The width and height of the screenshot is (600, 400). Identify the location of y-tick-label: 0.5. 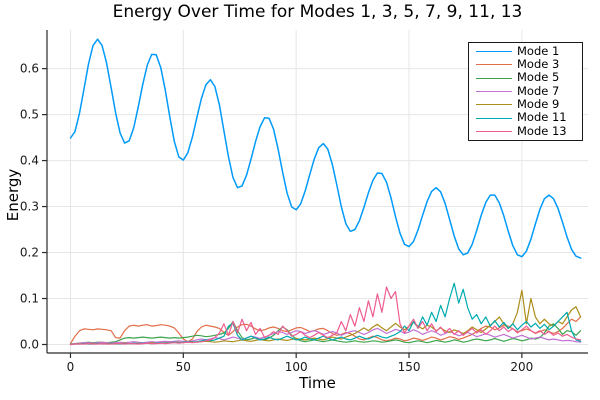
(29, 115).